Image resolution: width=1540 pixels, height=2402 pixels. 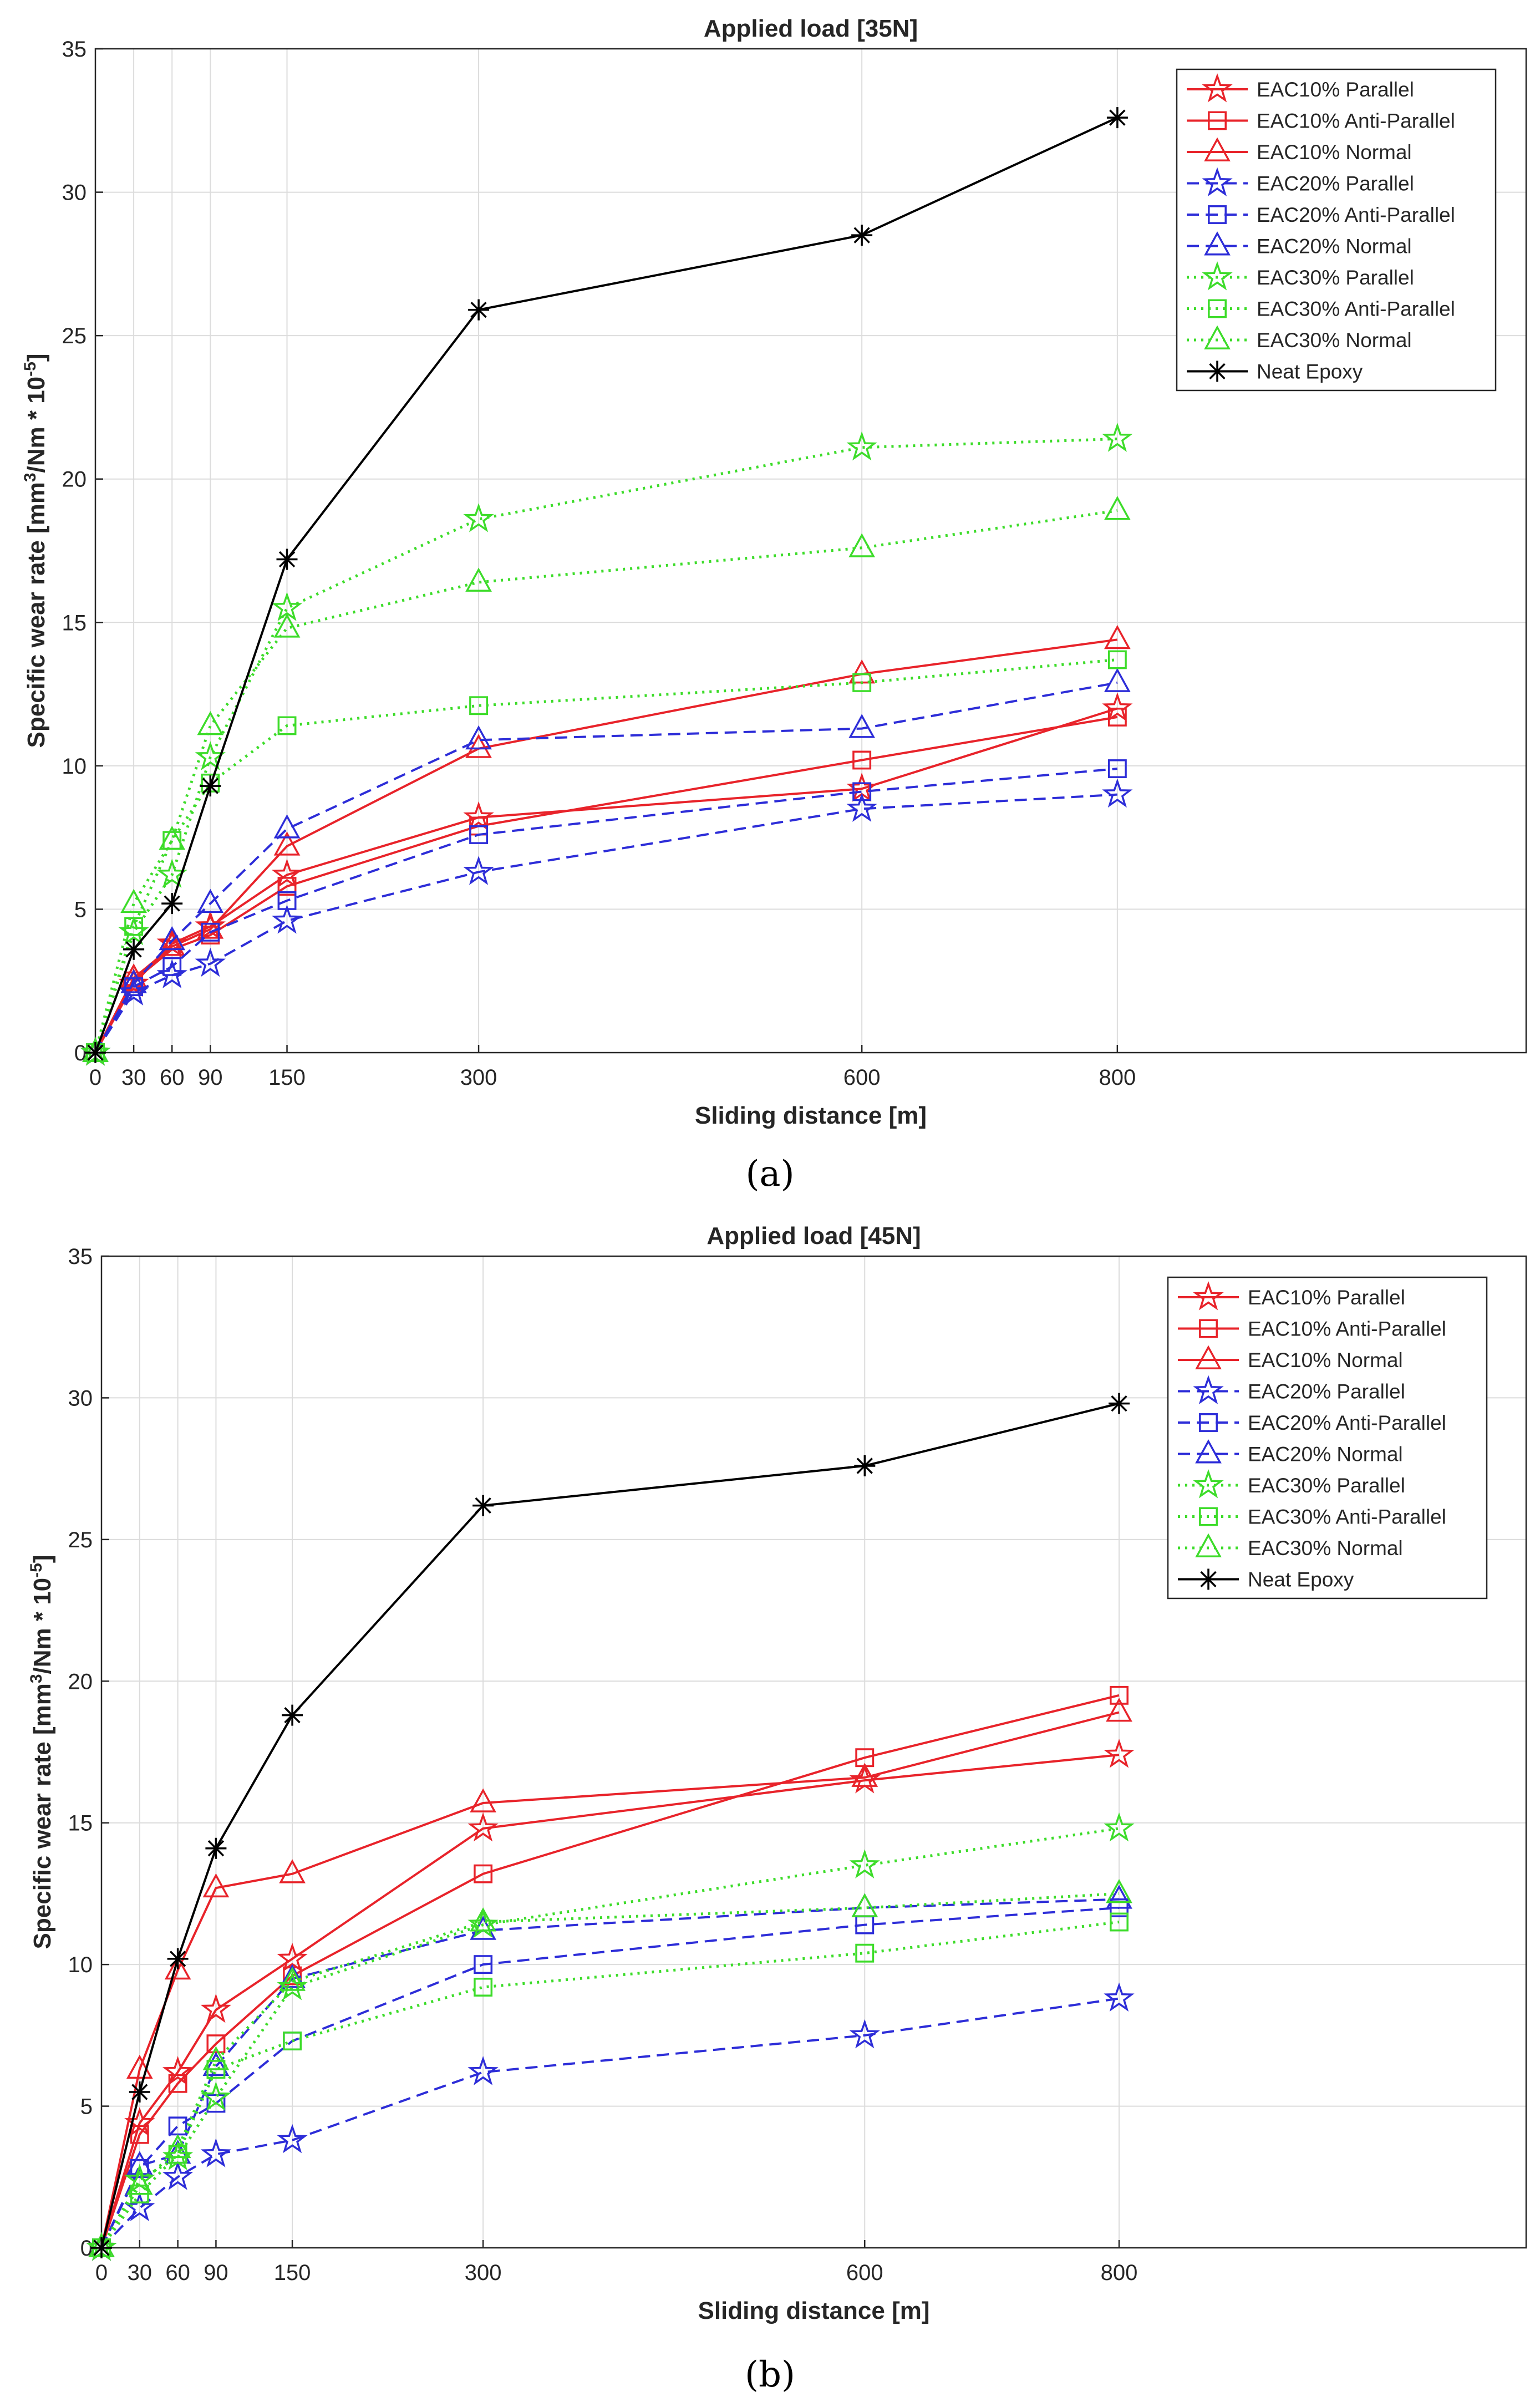 What do you see at coordinates (42, 1559) in the screenshot?
I see `y-axis-label-part: ]` at bounding box center [42, 1559].